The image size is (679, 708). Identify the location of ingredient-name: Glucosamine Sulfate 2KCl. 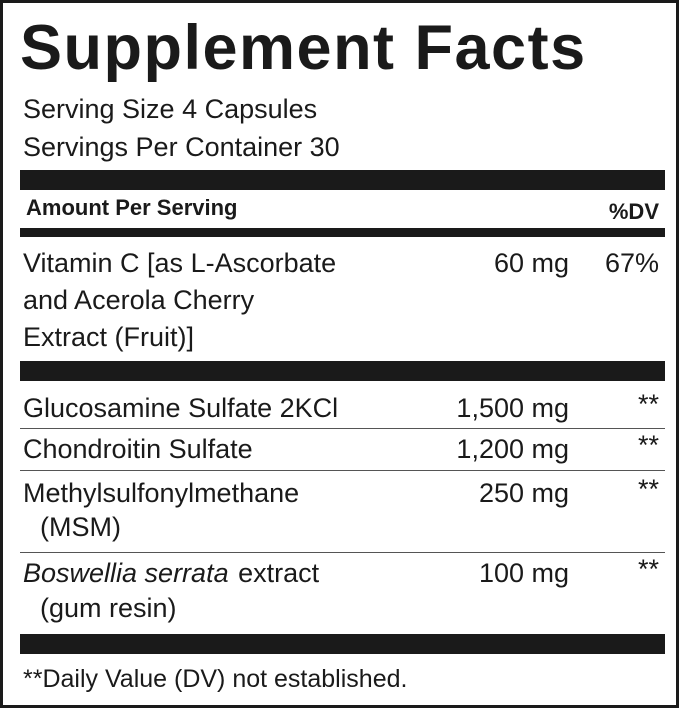
(181, 408).